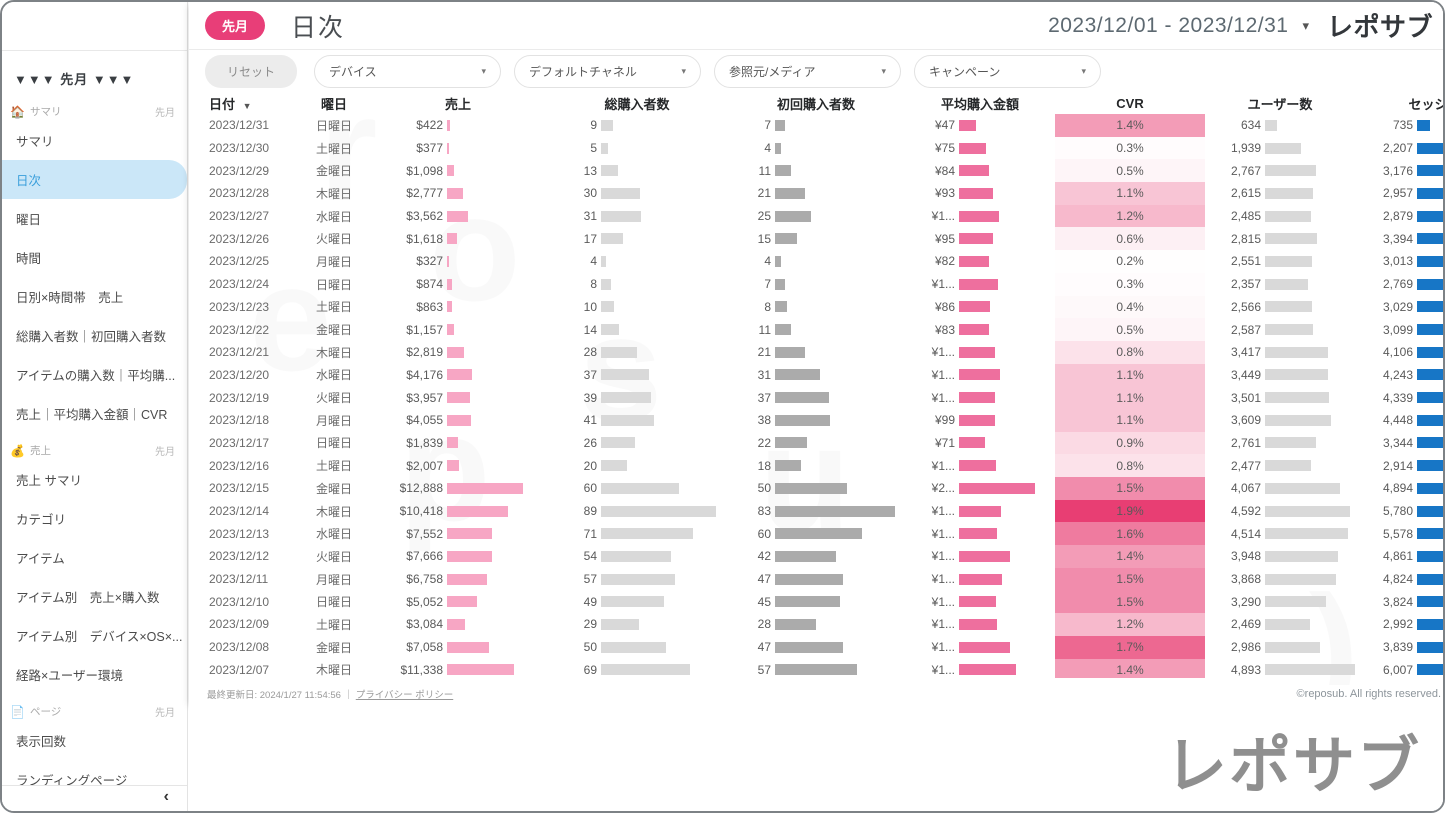  What do you see at coordinates (593, 261) in the screenshot?
I see `total-purchasers-value: 4` at bounding box center [593, 261].